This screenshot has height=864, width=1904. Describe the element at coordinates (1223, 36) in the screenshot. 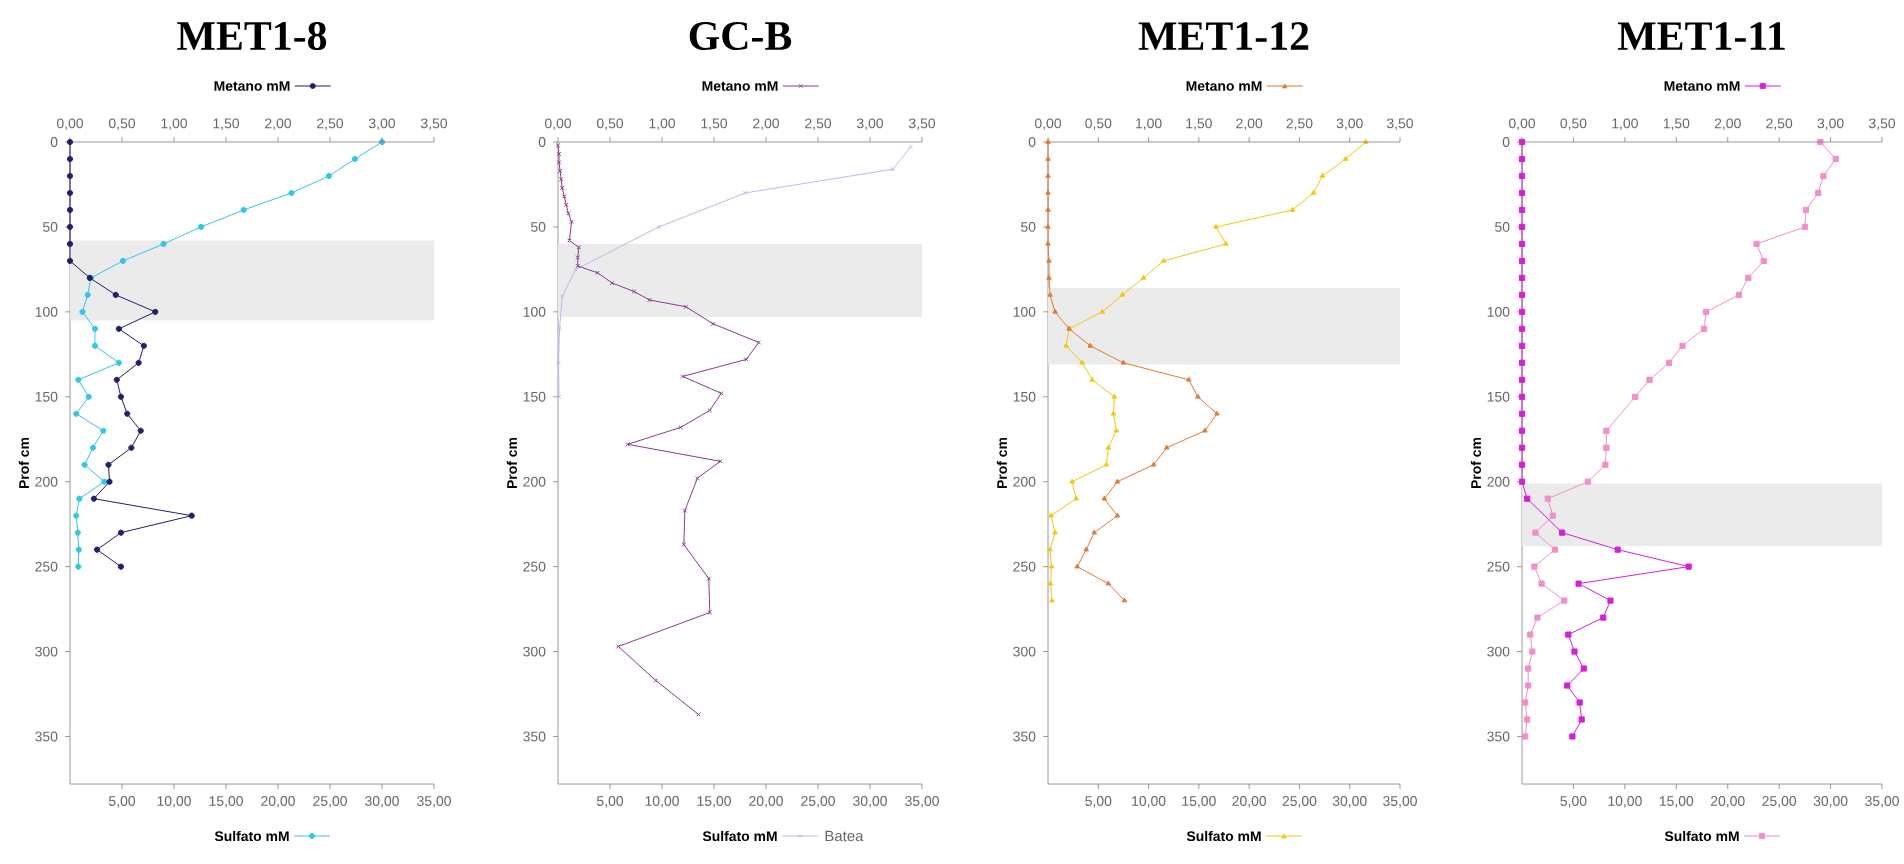

I see `chart-title: MET1-12` at that location.